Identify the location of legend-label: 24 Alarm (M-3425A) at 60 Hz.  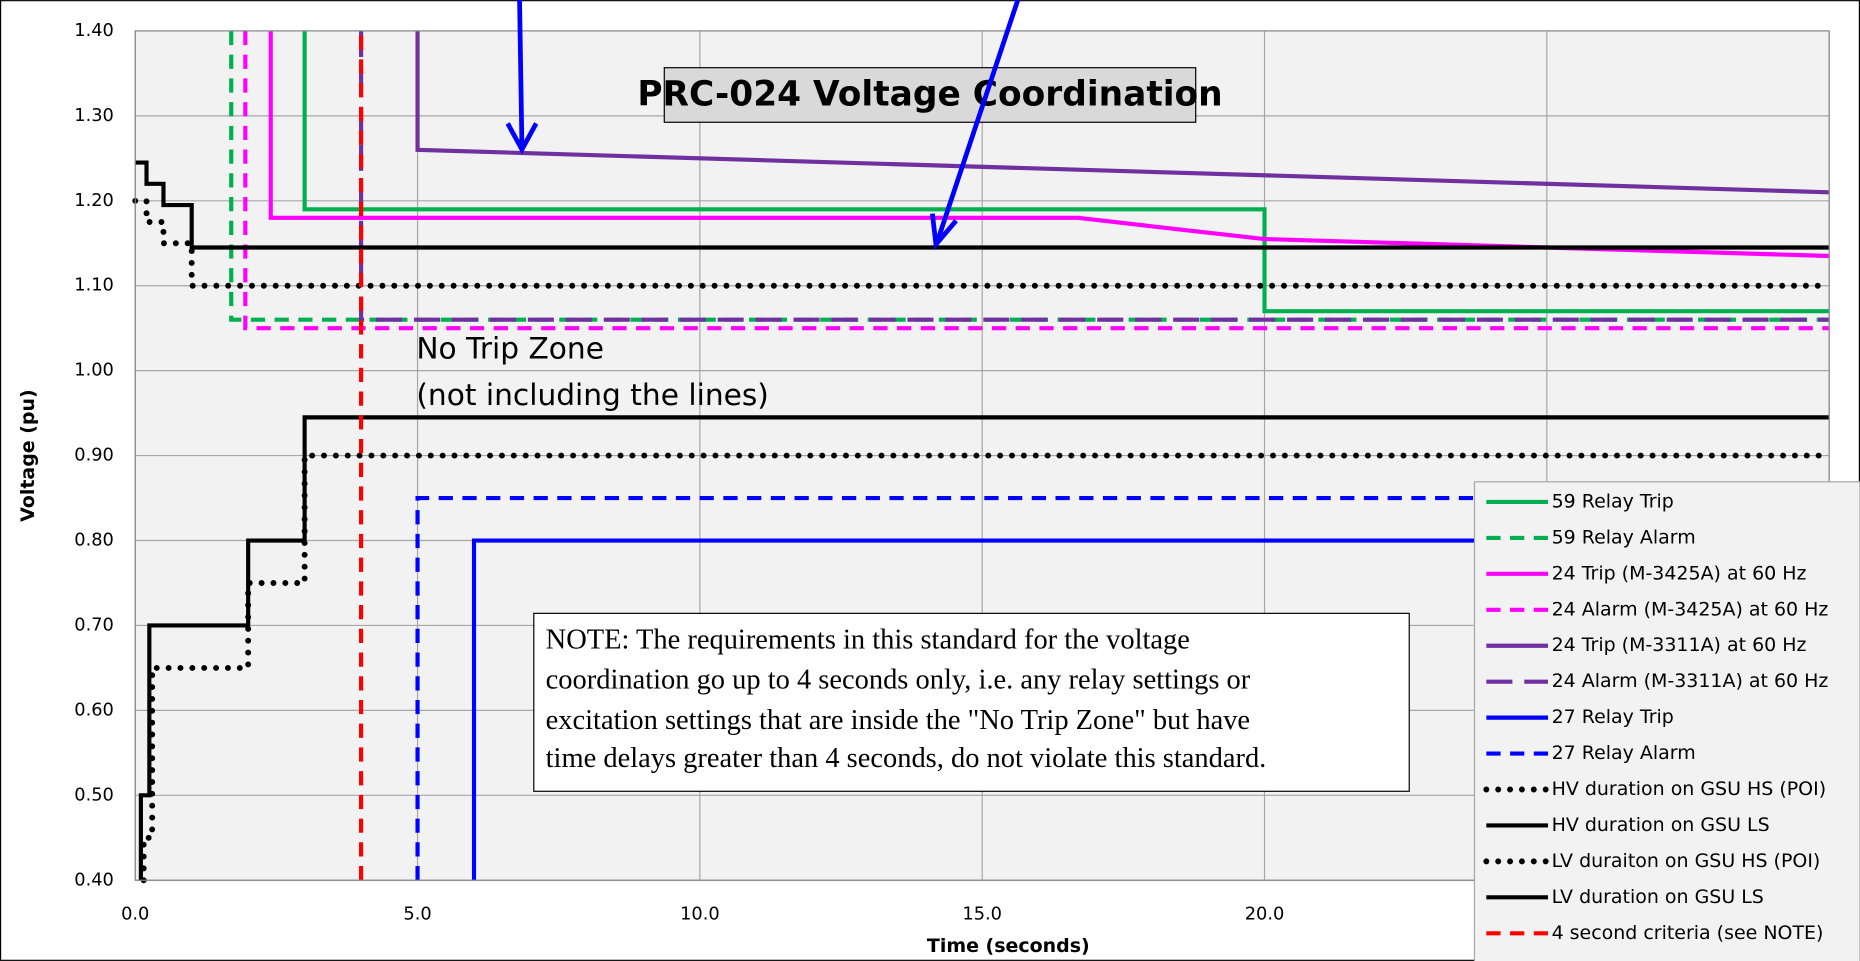
(1690, 609).